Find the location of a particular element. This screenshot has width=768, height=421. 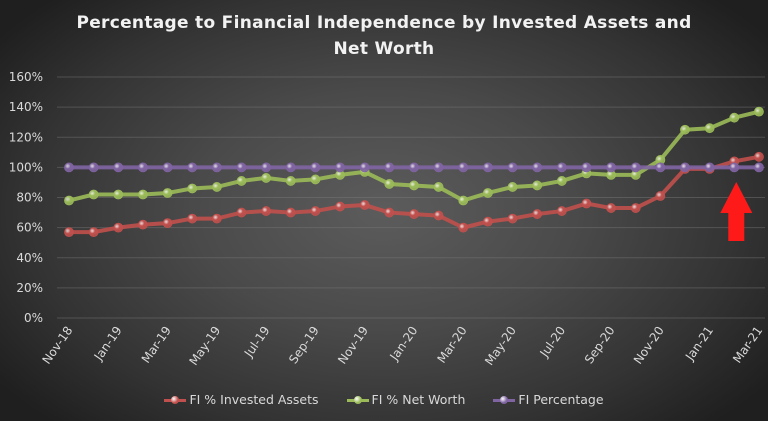

legend-label: FI Percentage is located at coordinates (561, 399).